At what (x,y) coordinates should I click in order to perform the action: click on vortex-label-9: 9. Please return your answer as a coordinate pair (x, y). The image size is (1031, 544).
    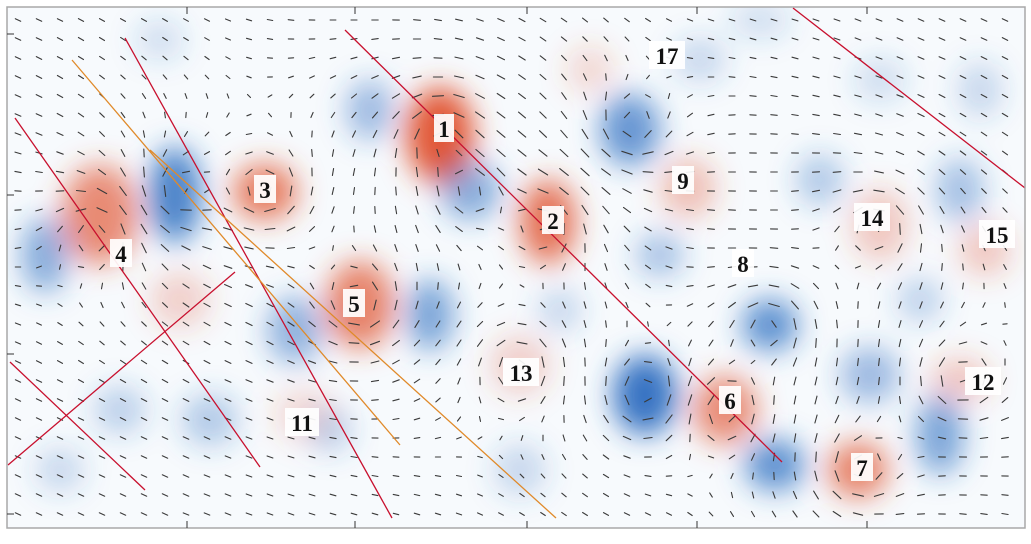
    Looking at the image, I should click on (683, 180).